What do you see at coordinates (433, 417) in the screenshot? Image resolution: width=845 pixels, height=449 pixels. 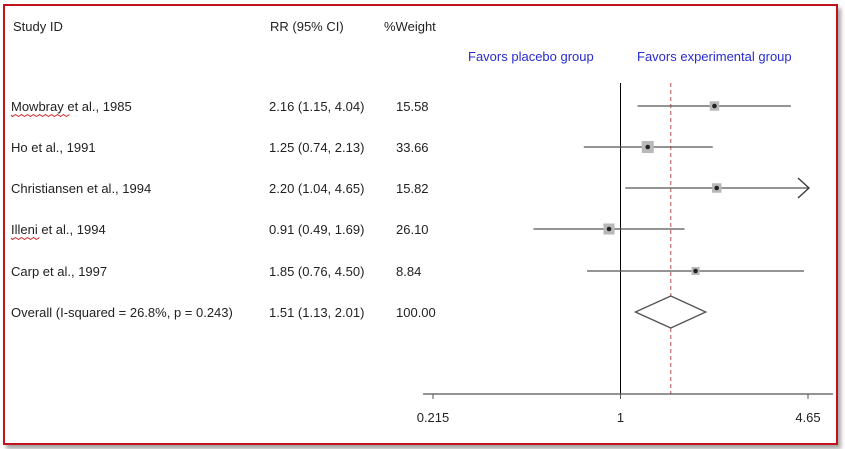 I see `x-tick-label: 0.215` at bounding box center [433, 417].